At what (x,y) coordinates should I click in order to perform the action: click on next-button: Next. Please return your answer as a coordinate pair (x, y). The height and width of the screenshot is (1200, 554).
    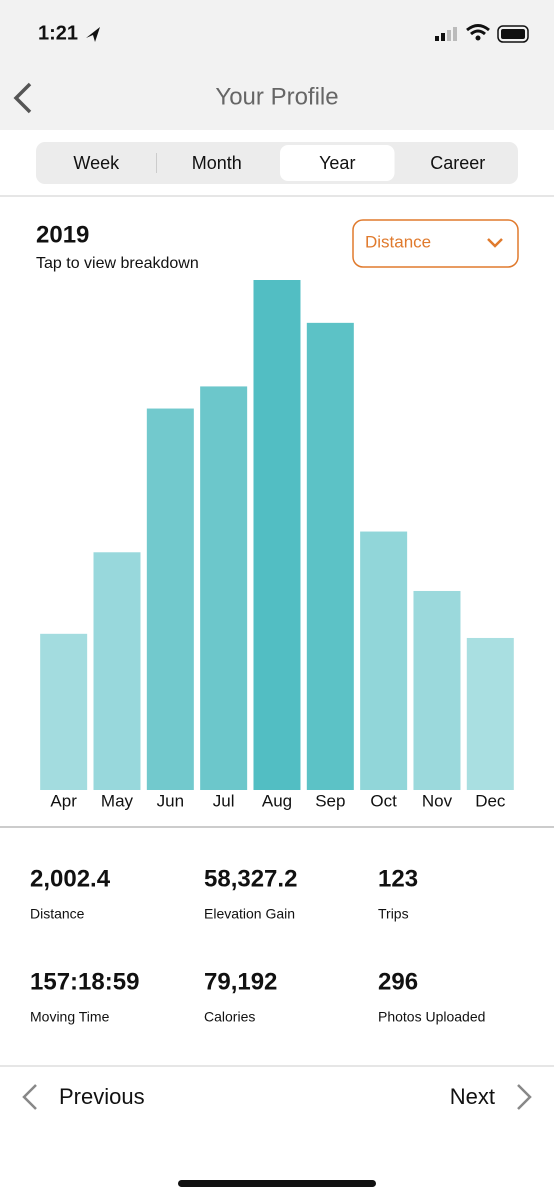
    Looking at the image, I should click on (472, 1096).